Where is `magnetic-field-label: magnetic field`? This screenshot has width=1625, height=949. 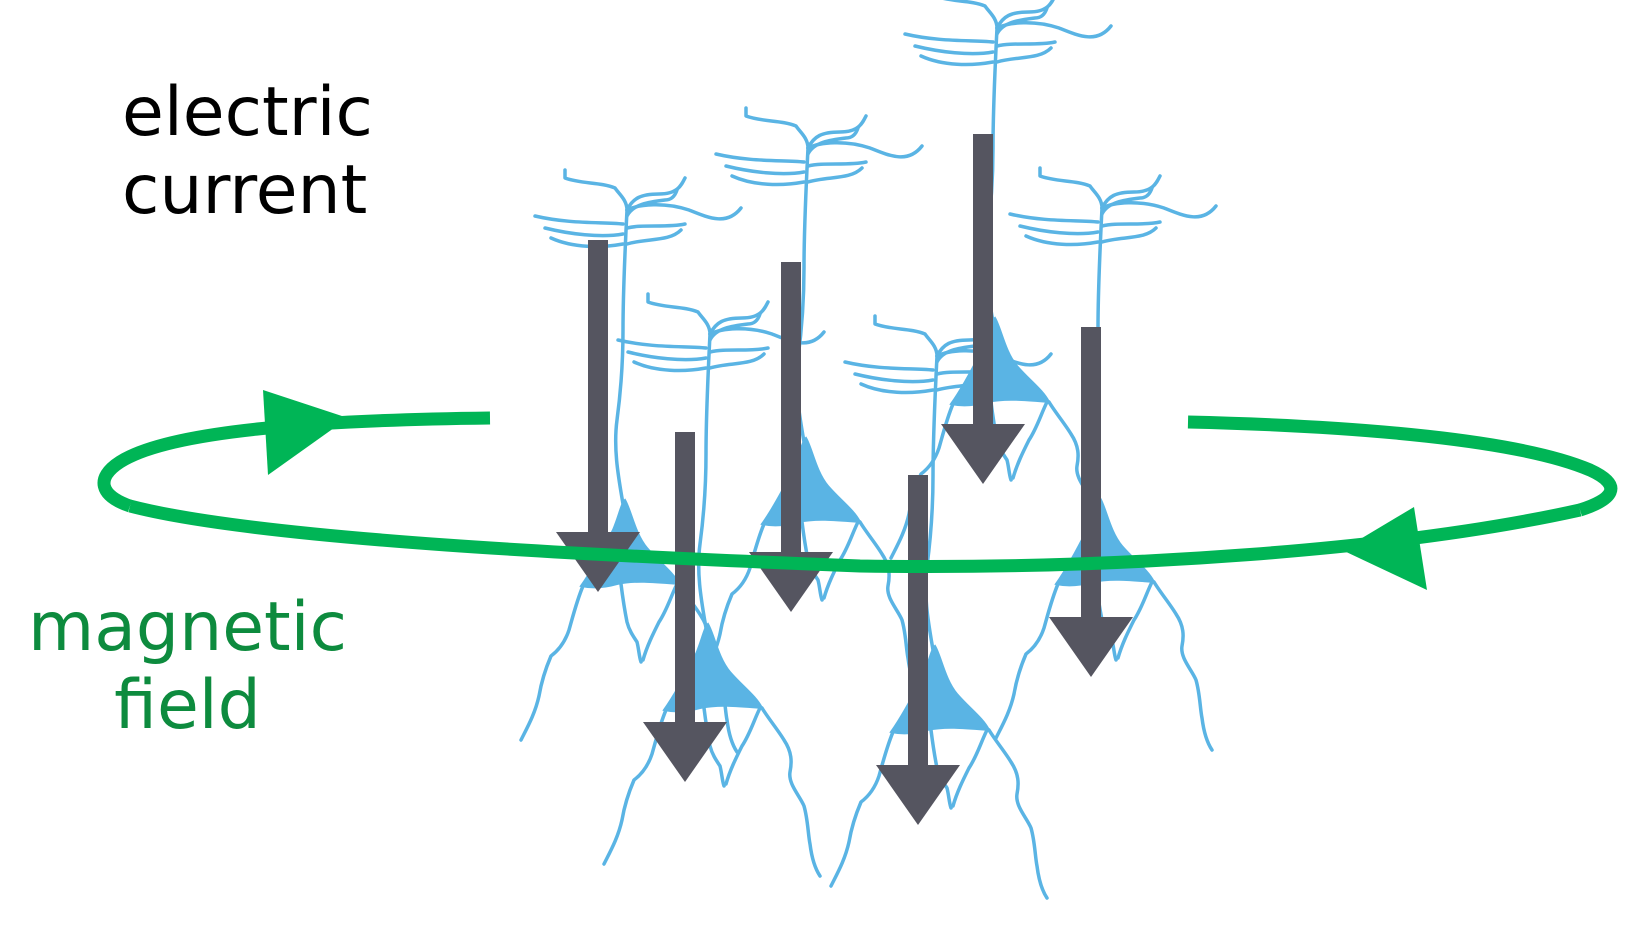 magnetic-field-label: magnetic field is located at coordinates (187, 667).